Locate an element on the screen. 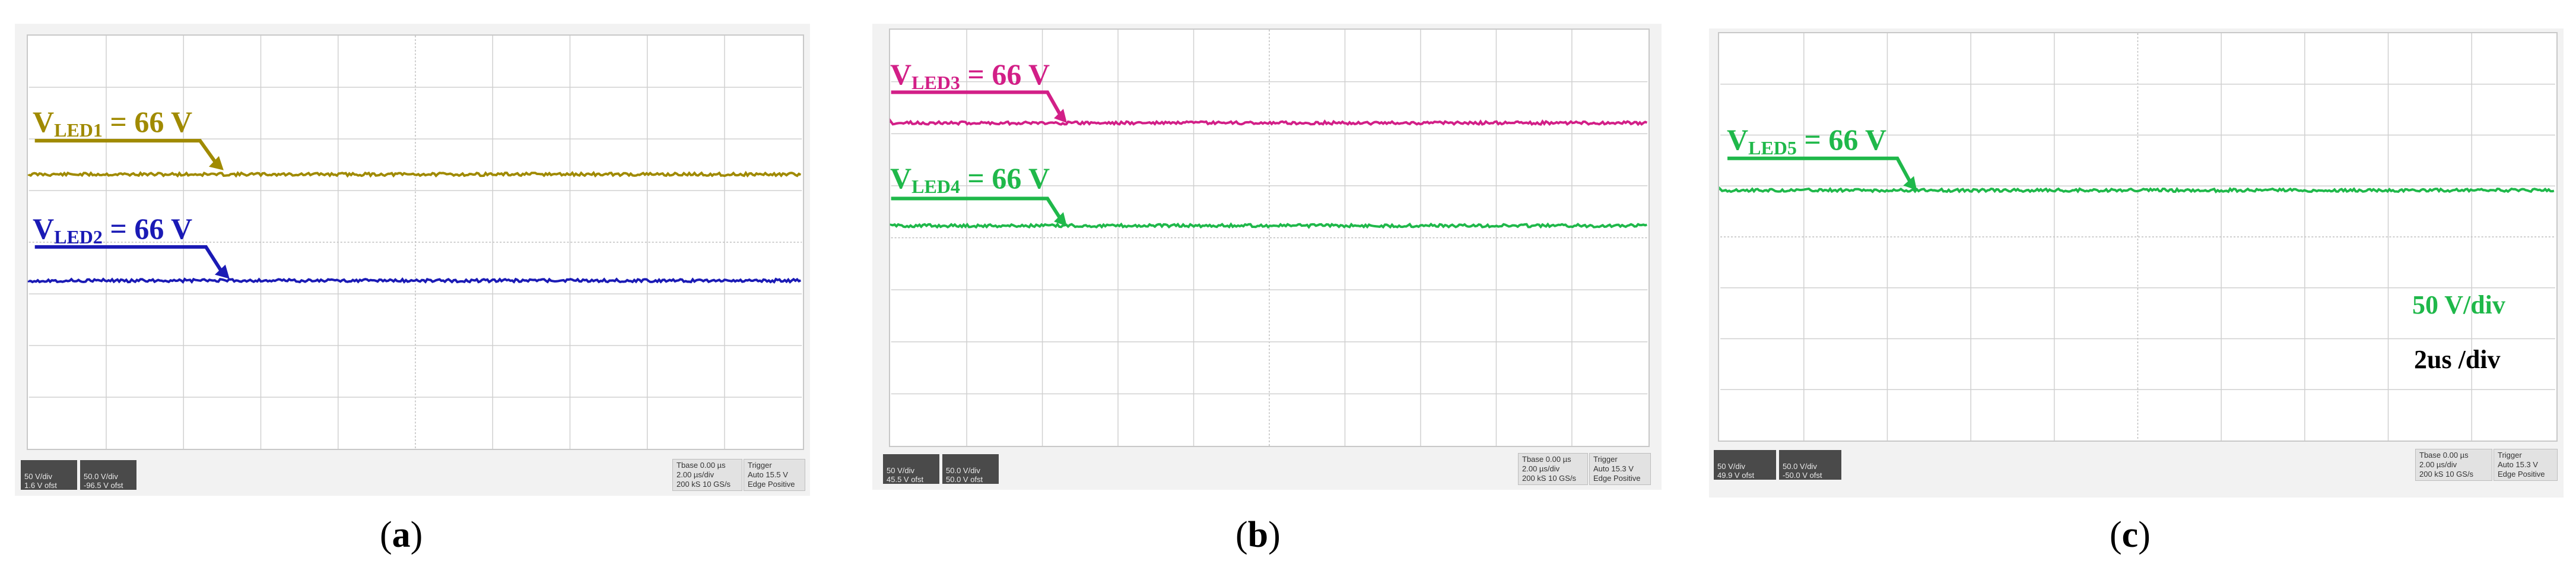  trace-vled5-arrow is located at coordinates (1822, 174).